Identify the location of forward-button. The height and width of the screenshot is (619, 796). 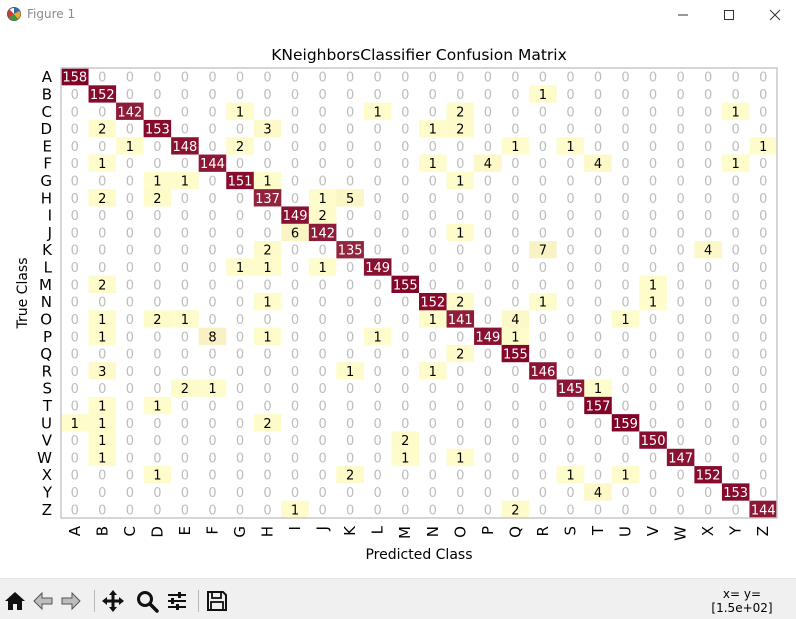
(71, 601).